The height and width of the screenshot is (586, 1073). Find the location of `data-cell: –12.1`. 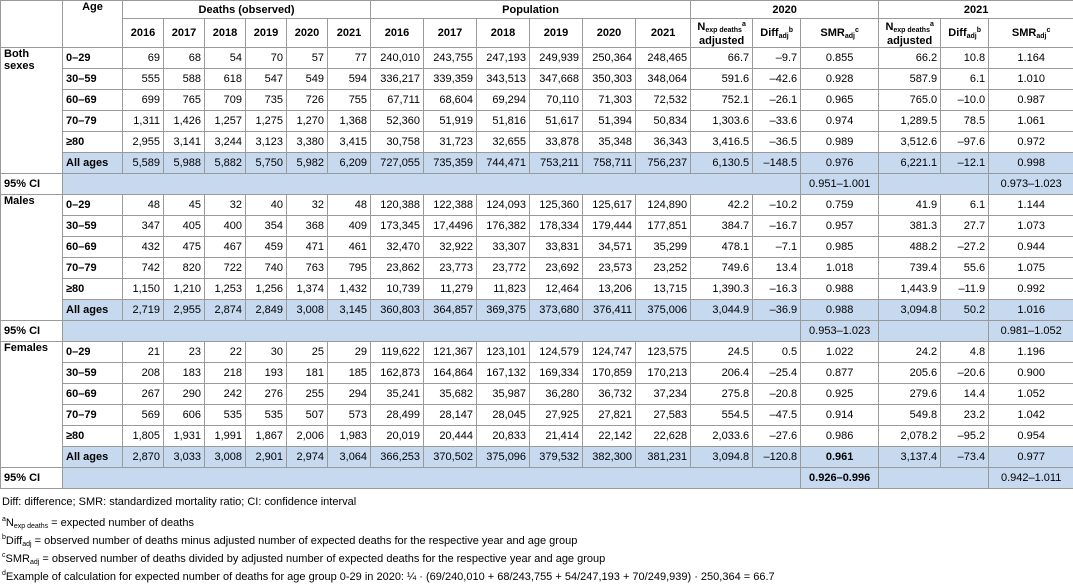

data-cell: –12.1 is located at coordinates (965, 163).